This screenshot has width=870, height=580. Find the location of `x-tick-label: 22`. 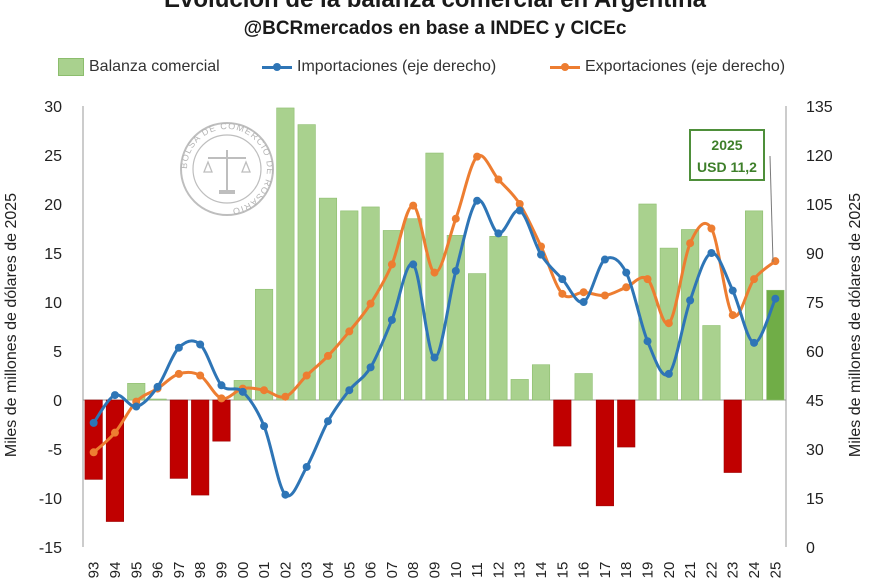

x-tick-label: 22 is located at coordinates (711, 570).